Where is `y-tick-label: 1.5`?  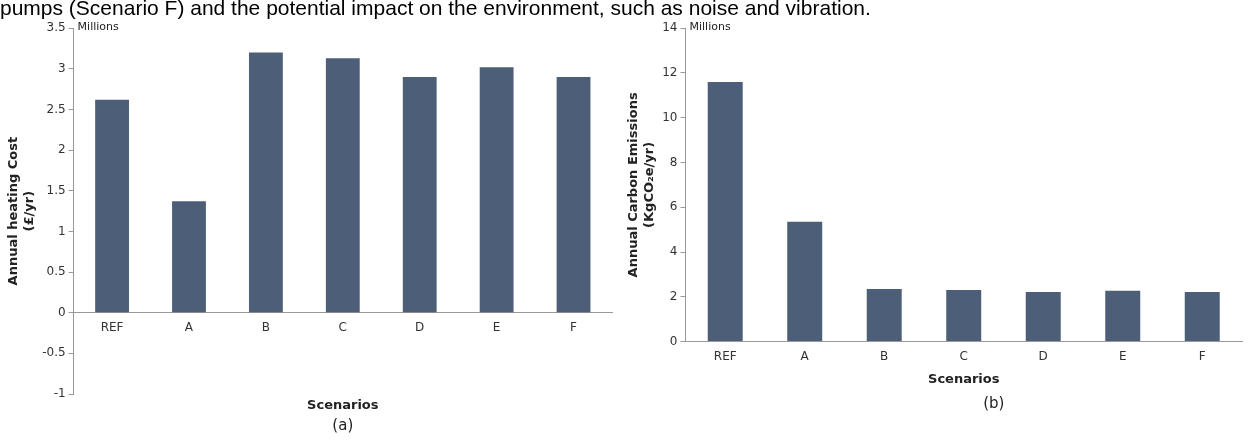 y-tick-label: 1.5 is located at coordinates (56, 189).